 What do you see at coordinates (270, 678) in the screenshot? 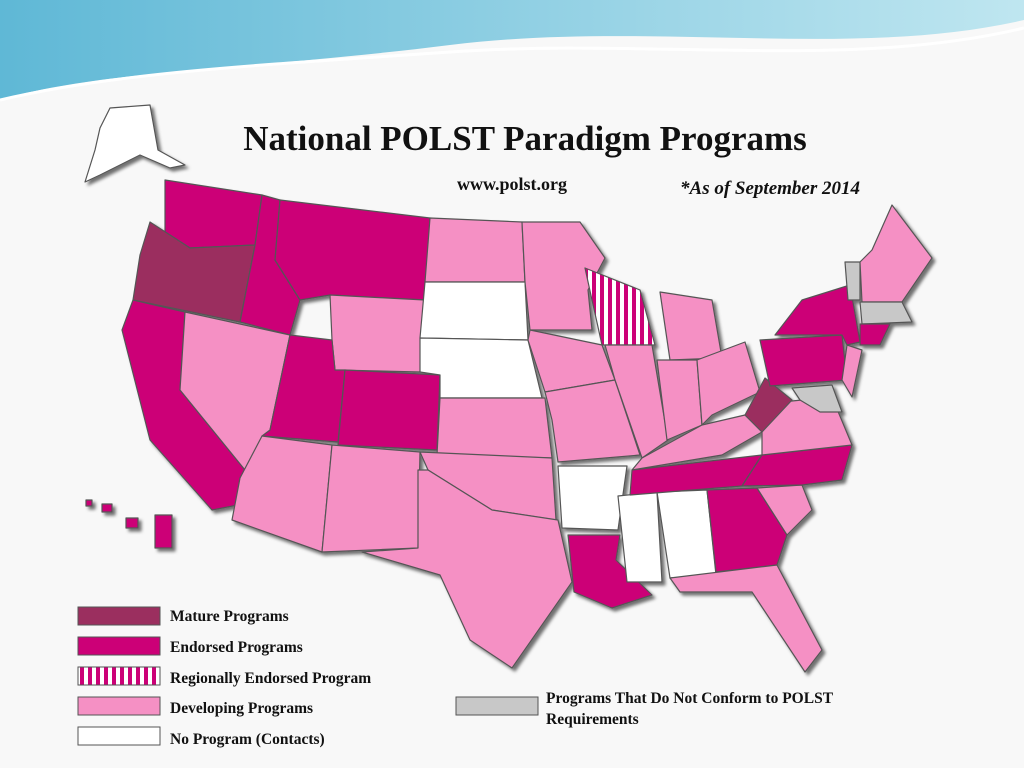
I see `legend-label: Regionally Endorsed Program` at bounding box center [270, 678].